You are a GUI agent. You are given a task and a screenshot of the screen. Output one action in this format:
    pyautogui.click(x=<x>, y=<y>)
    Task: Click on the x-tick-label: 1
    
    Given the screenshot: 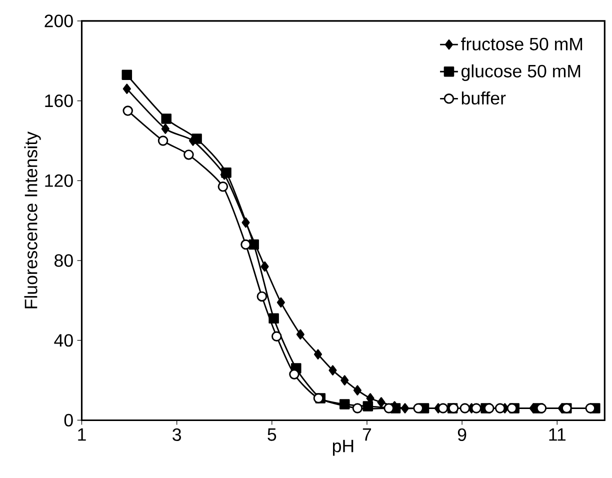 What is the action you would take?
    pyautogui.click(x=82, y=434)
    